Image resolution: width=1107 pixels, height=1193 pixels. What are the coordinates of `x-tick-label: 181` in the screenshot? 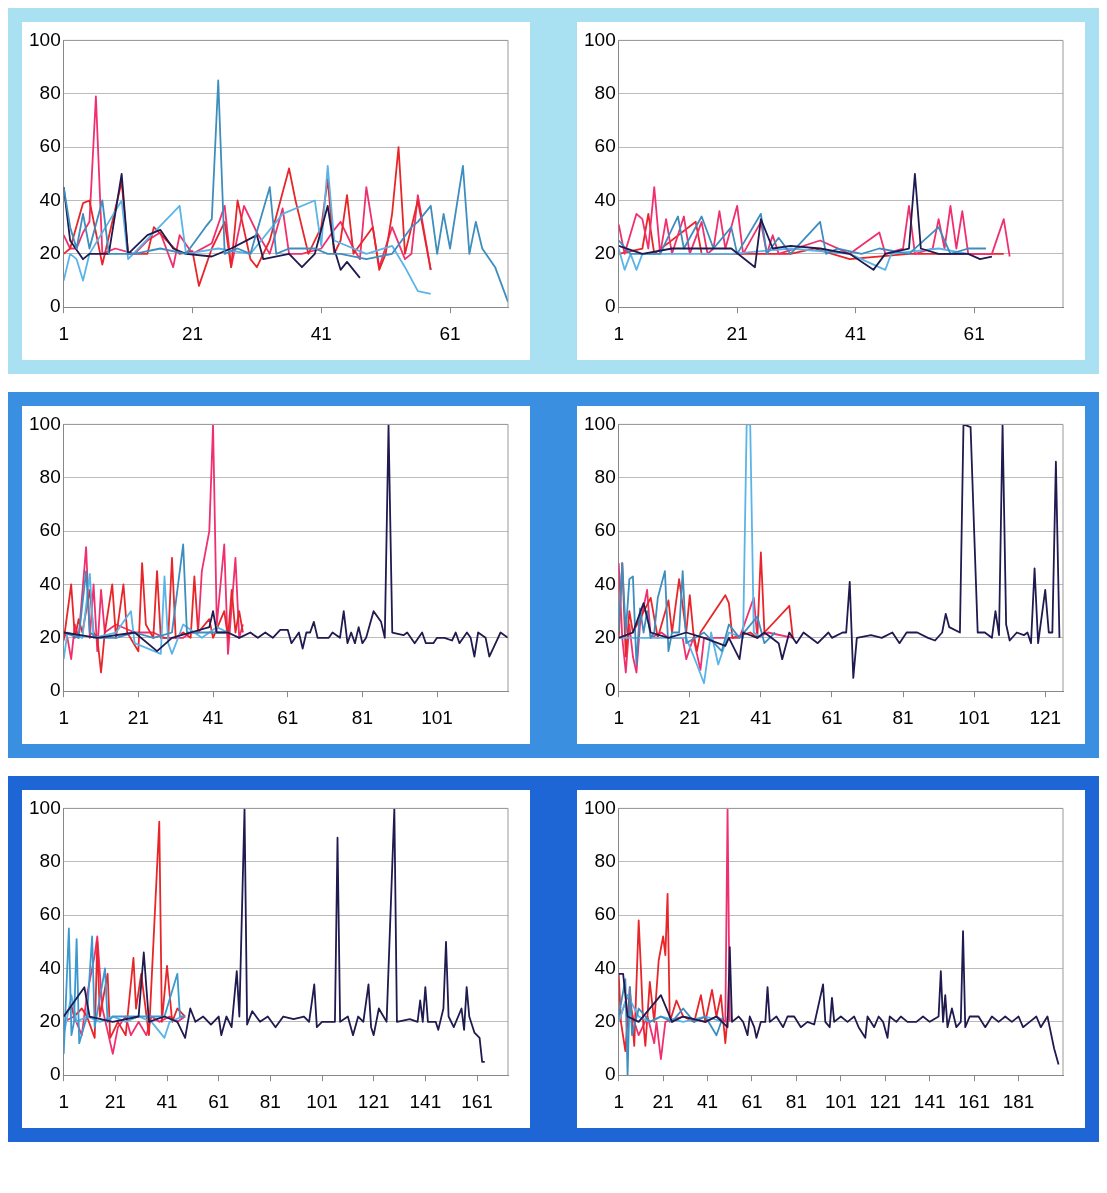 It's located at (1018, 1101).